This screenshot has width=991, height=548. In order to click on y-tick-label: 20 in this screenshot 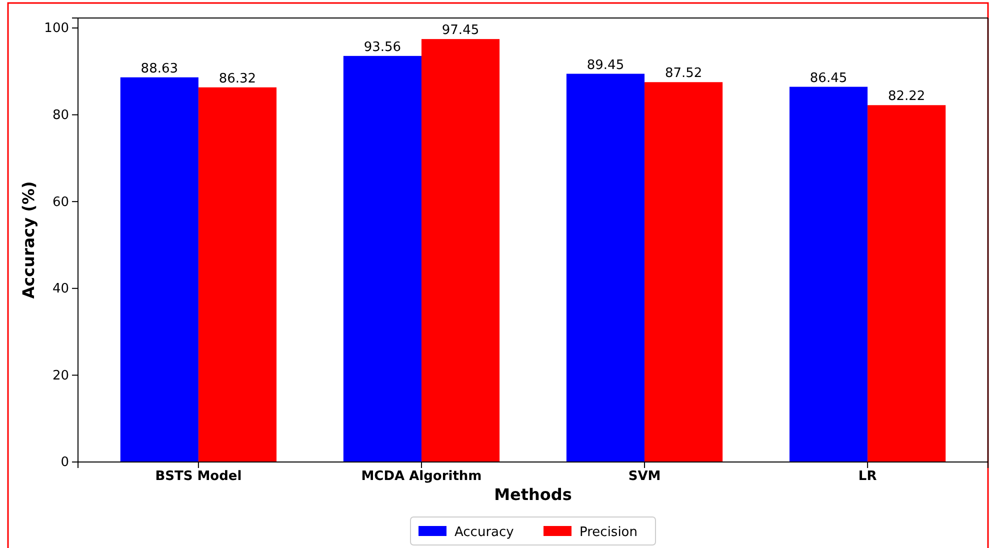, I will do `click(60, 376)`.